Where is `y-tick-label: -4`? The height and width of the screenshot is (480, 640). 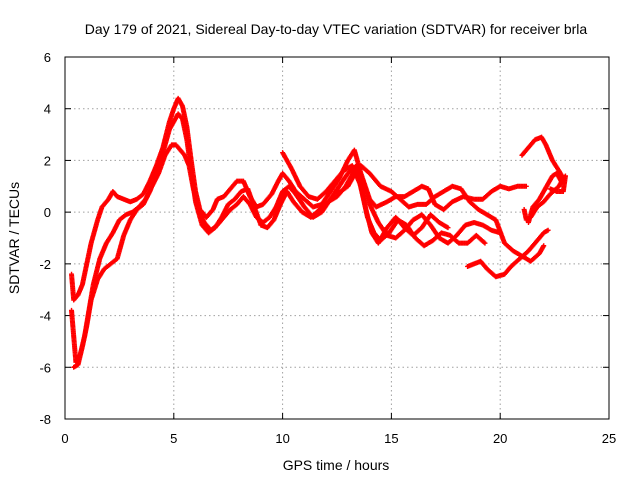 y-tick-label: -4 is located at coordinates (45, 316).